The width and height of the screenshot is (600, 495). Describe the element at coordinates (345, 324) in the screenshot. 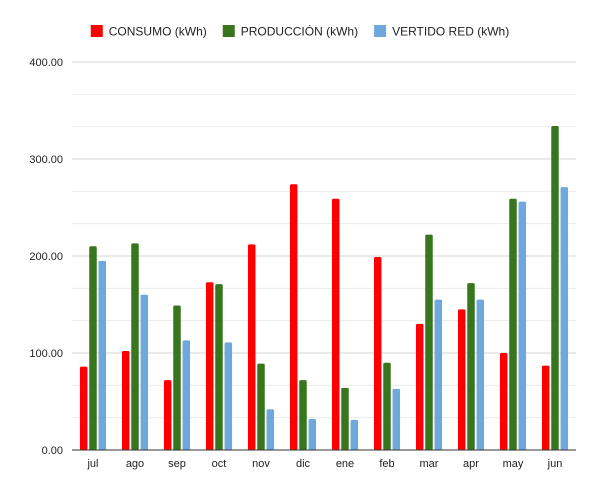

I see `bar-group-ene` at that location.